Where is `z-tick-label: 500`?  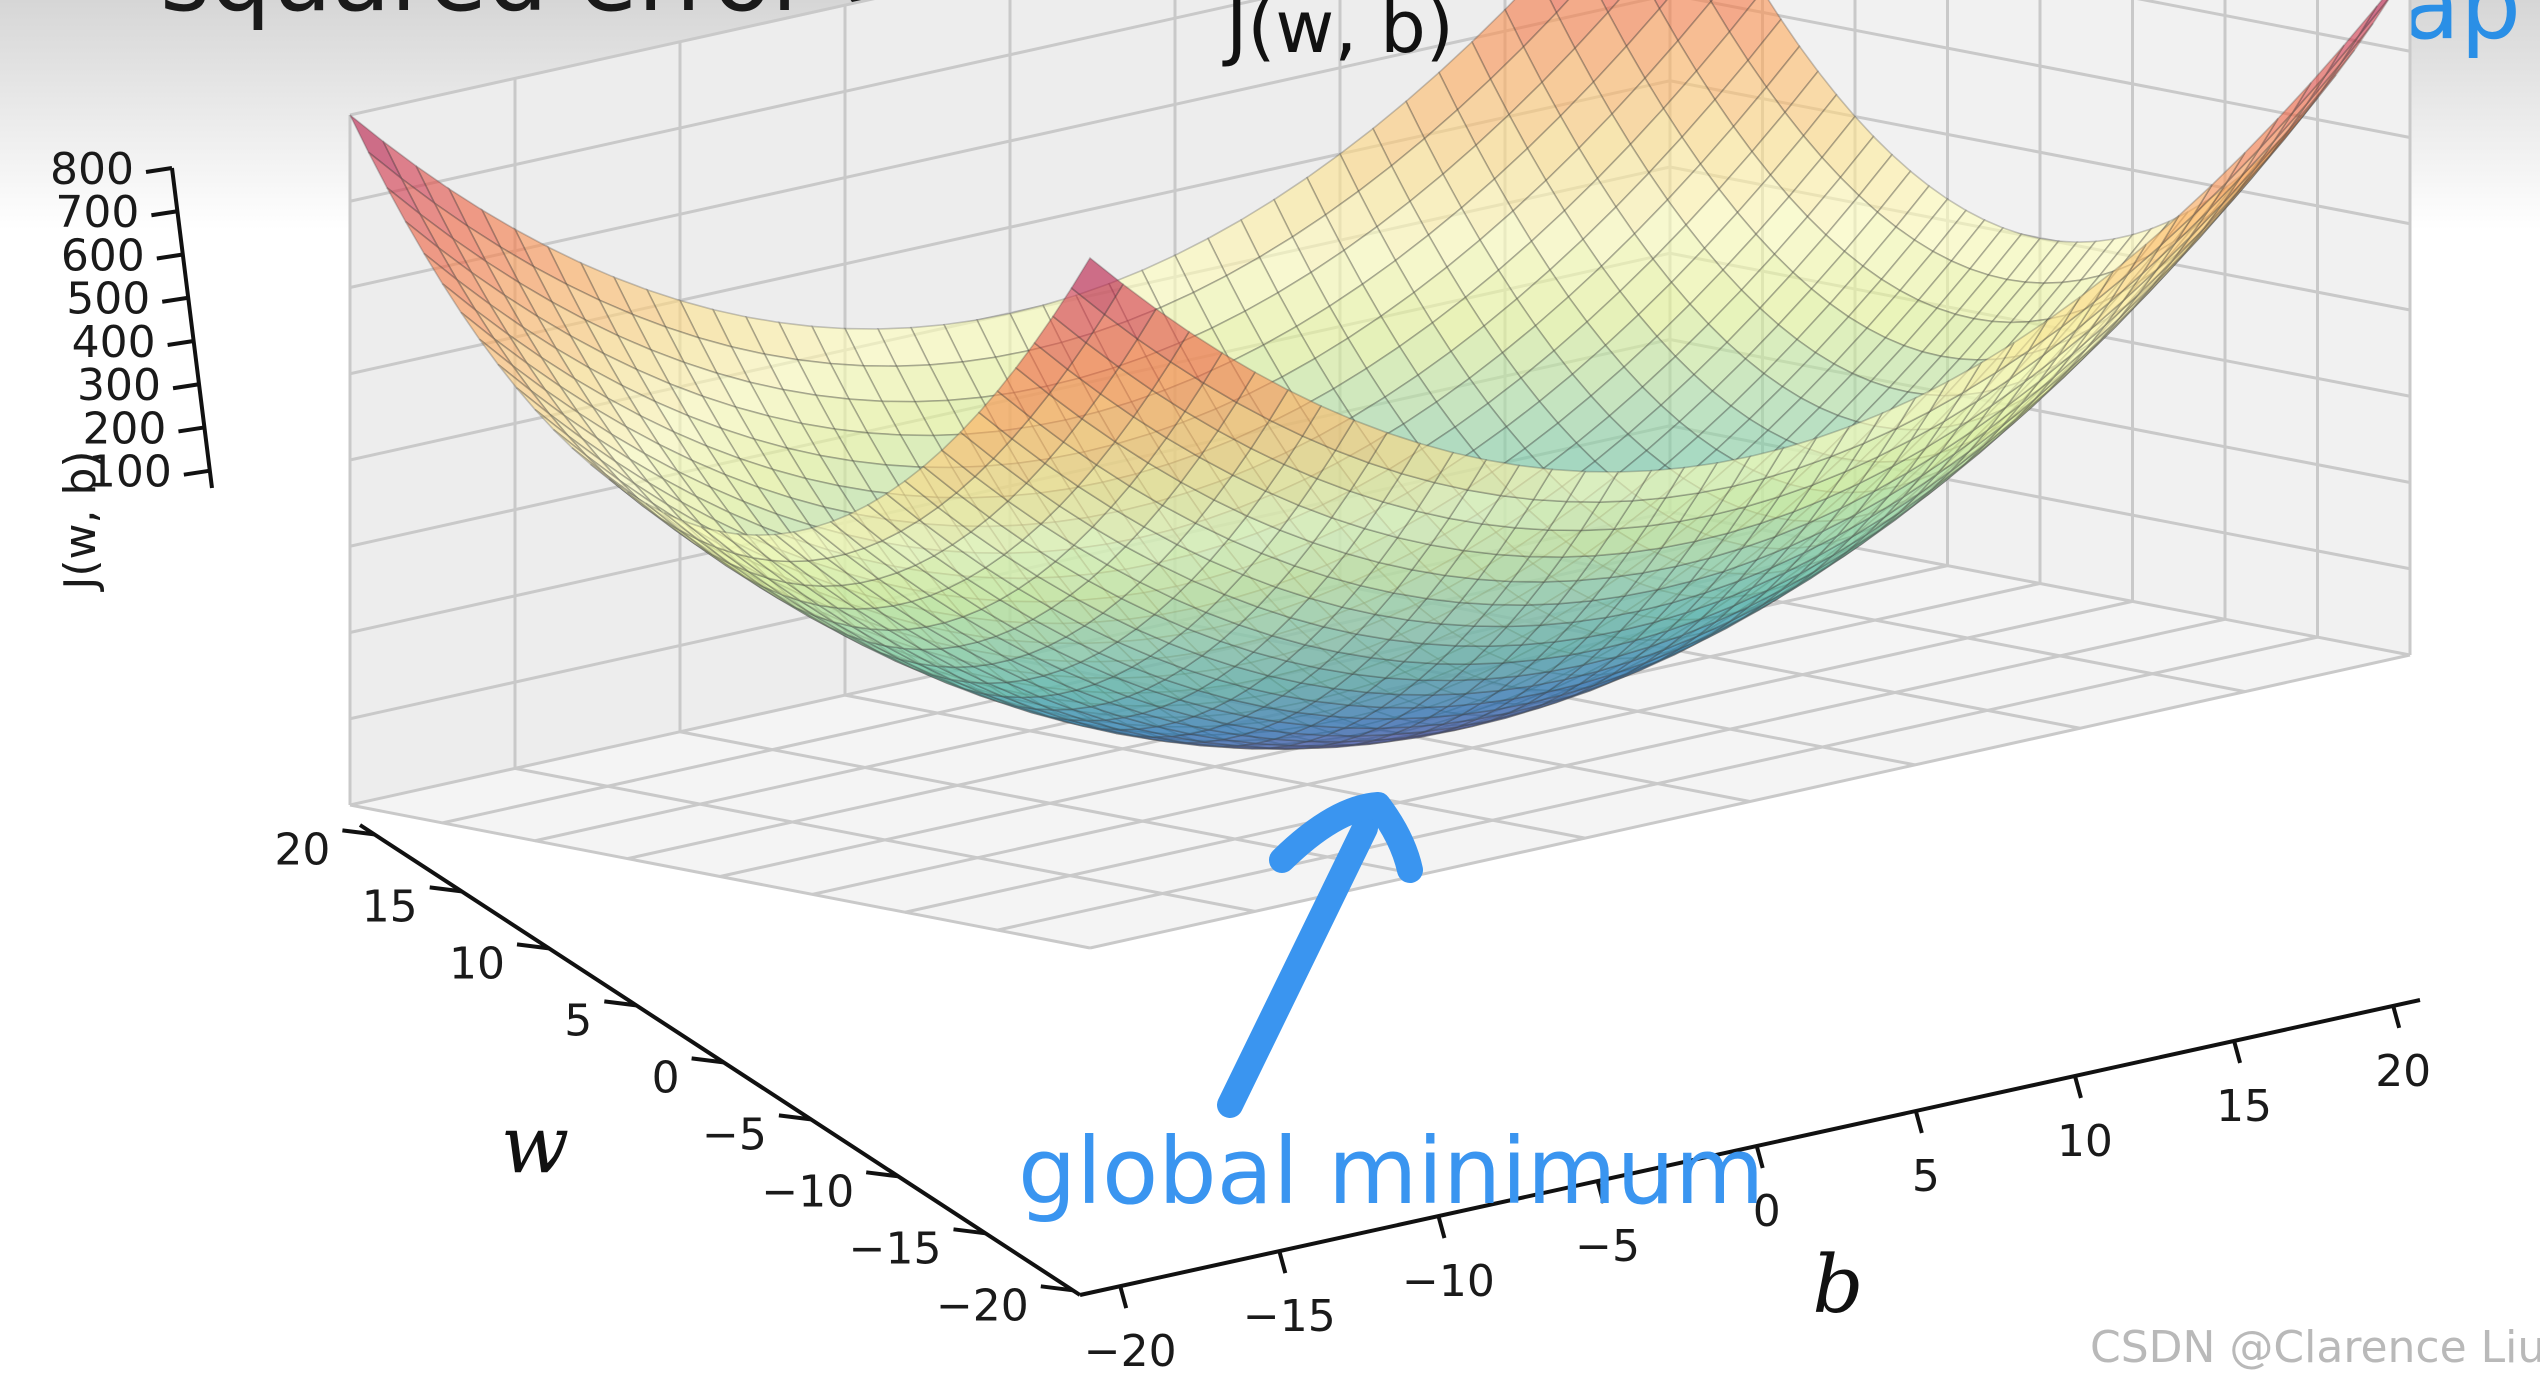
z-tick-label: 500 is located at coordinates (108, 299).